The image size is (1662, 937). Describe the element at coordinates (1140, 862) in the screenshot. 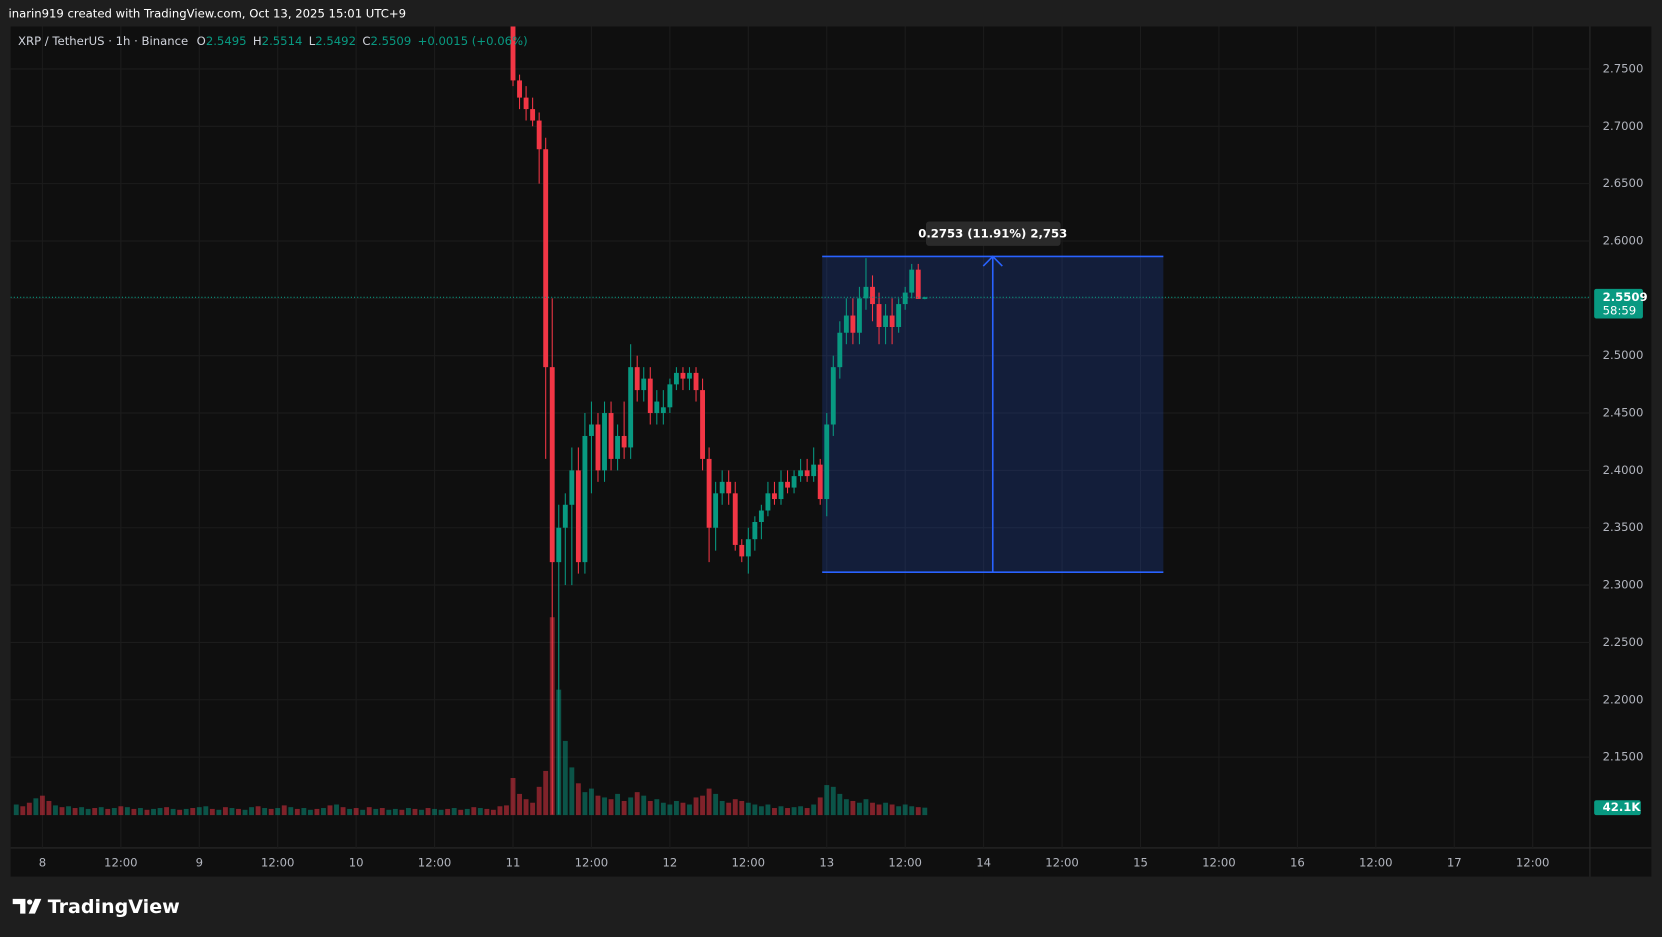

I see `x-tick-label: 15` at that location.